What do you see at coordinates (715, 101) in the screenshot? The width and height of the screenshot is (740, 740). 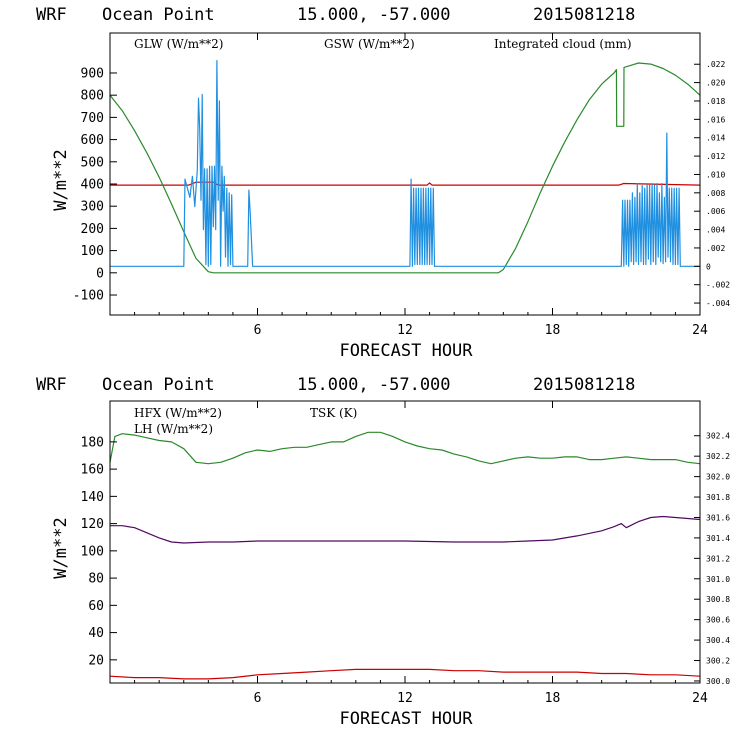 I see `top-y2-tick-label: .018` at bounding box center [715, 101].